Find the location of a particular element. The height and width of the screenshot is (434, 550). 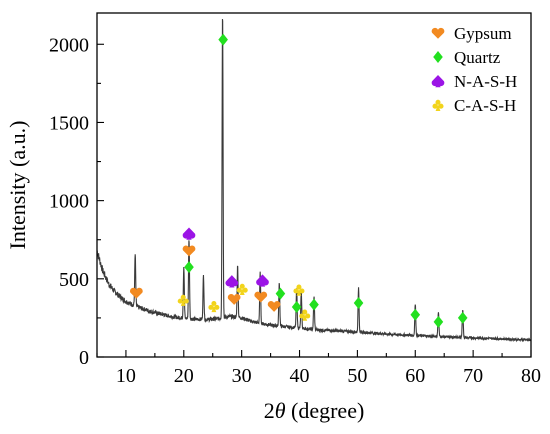

x-tick-label: 60 is located at coordinates (415, 376).